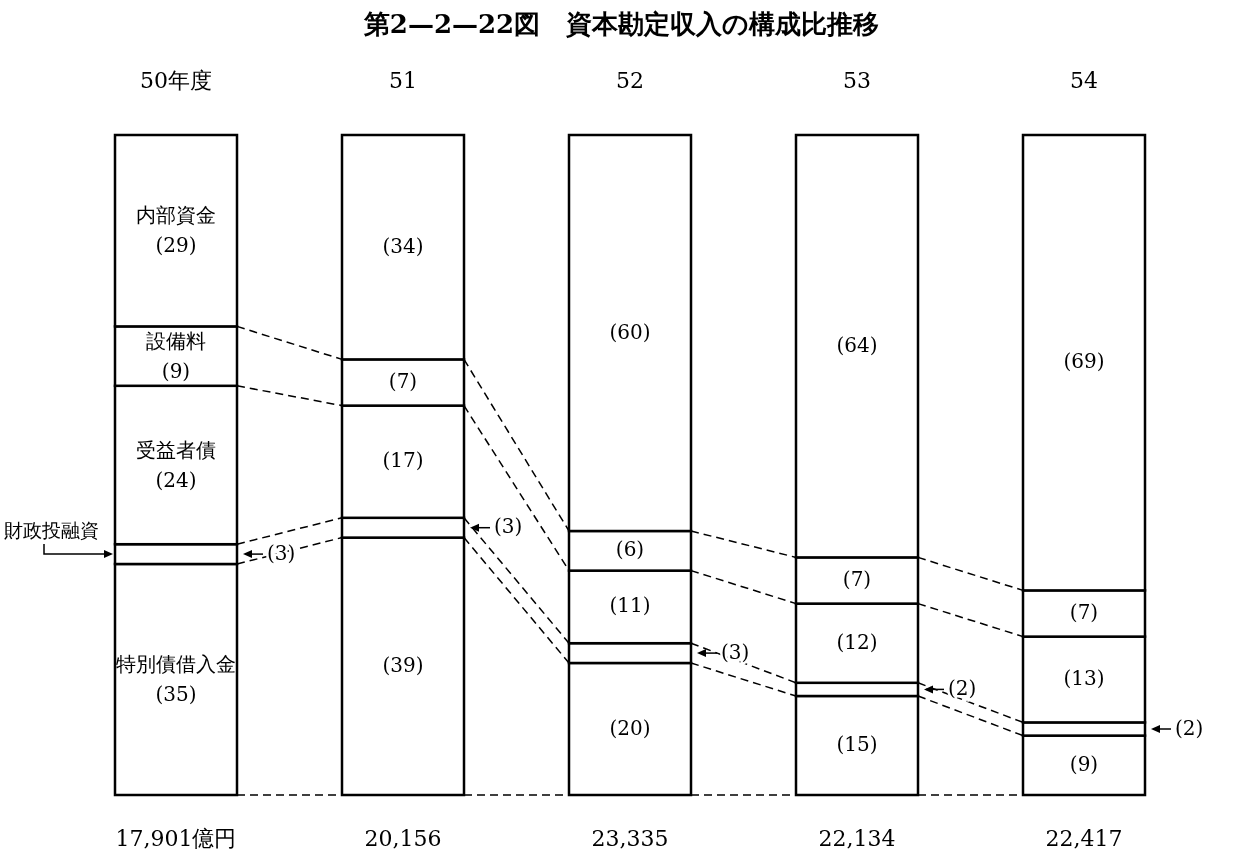  I want to click on data-label: (29), so click(176, 245).